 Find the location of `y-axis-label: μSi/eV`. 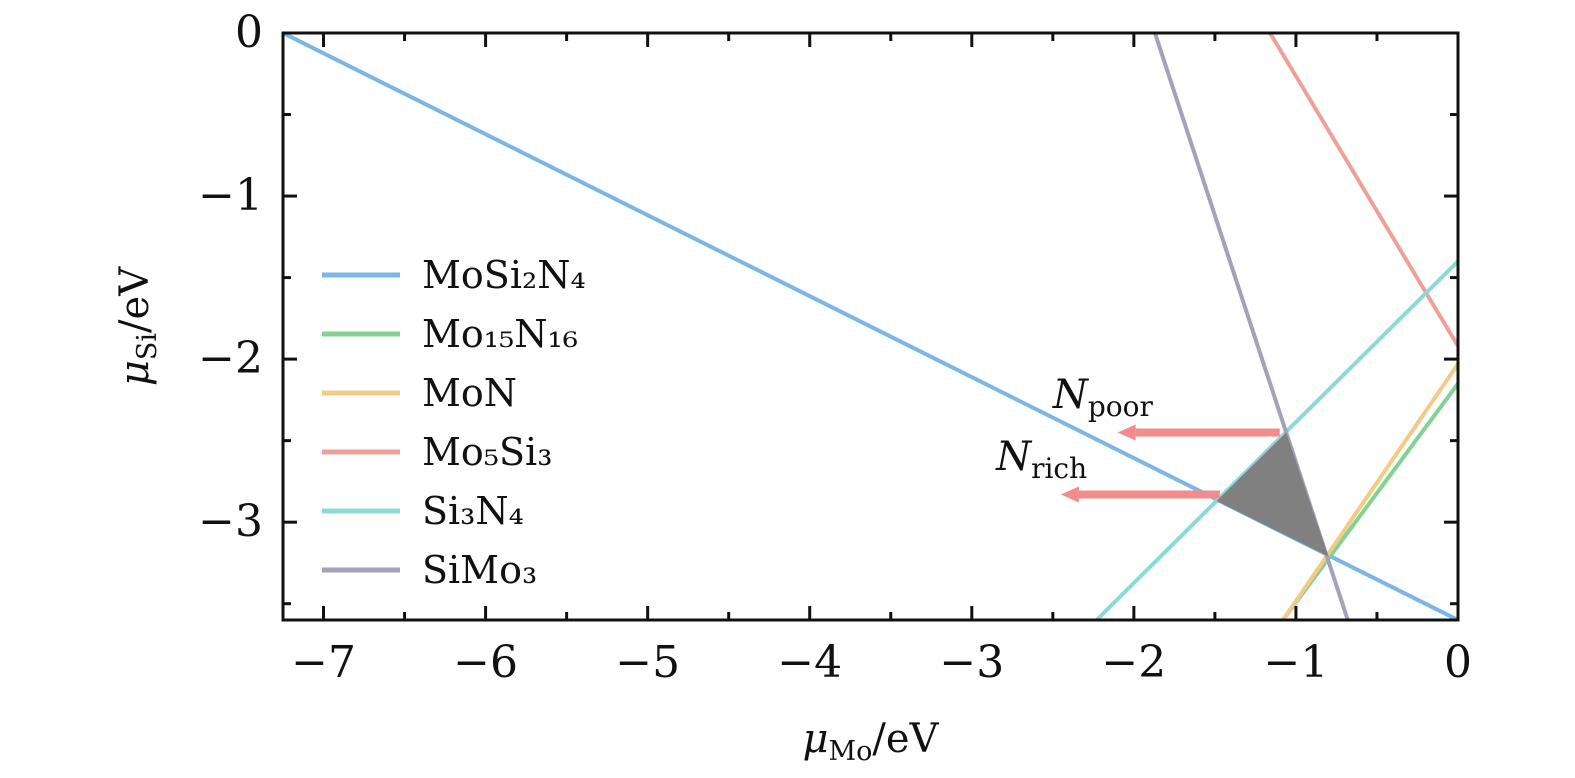

y-axis-label: μSi/eV is located at coordinates (137, 326).